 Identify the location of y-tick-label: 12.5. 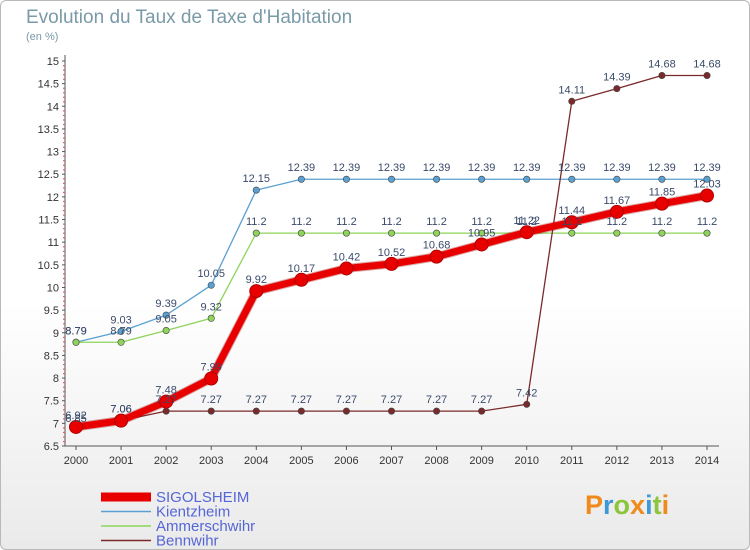
(48, 175).